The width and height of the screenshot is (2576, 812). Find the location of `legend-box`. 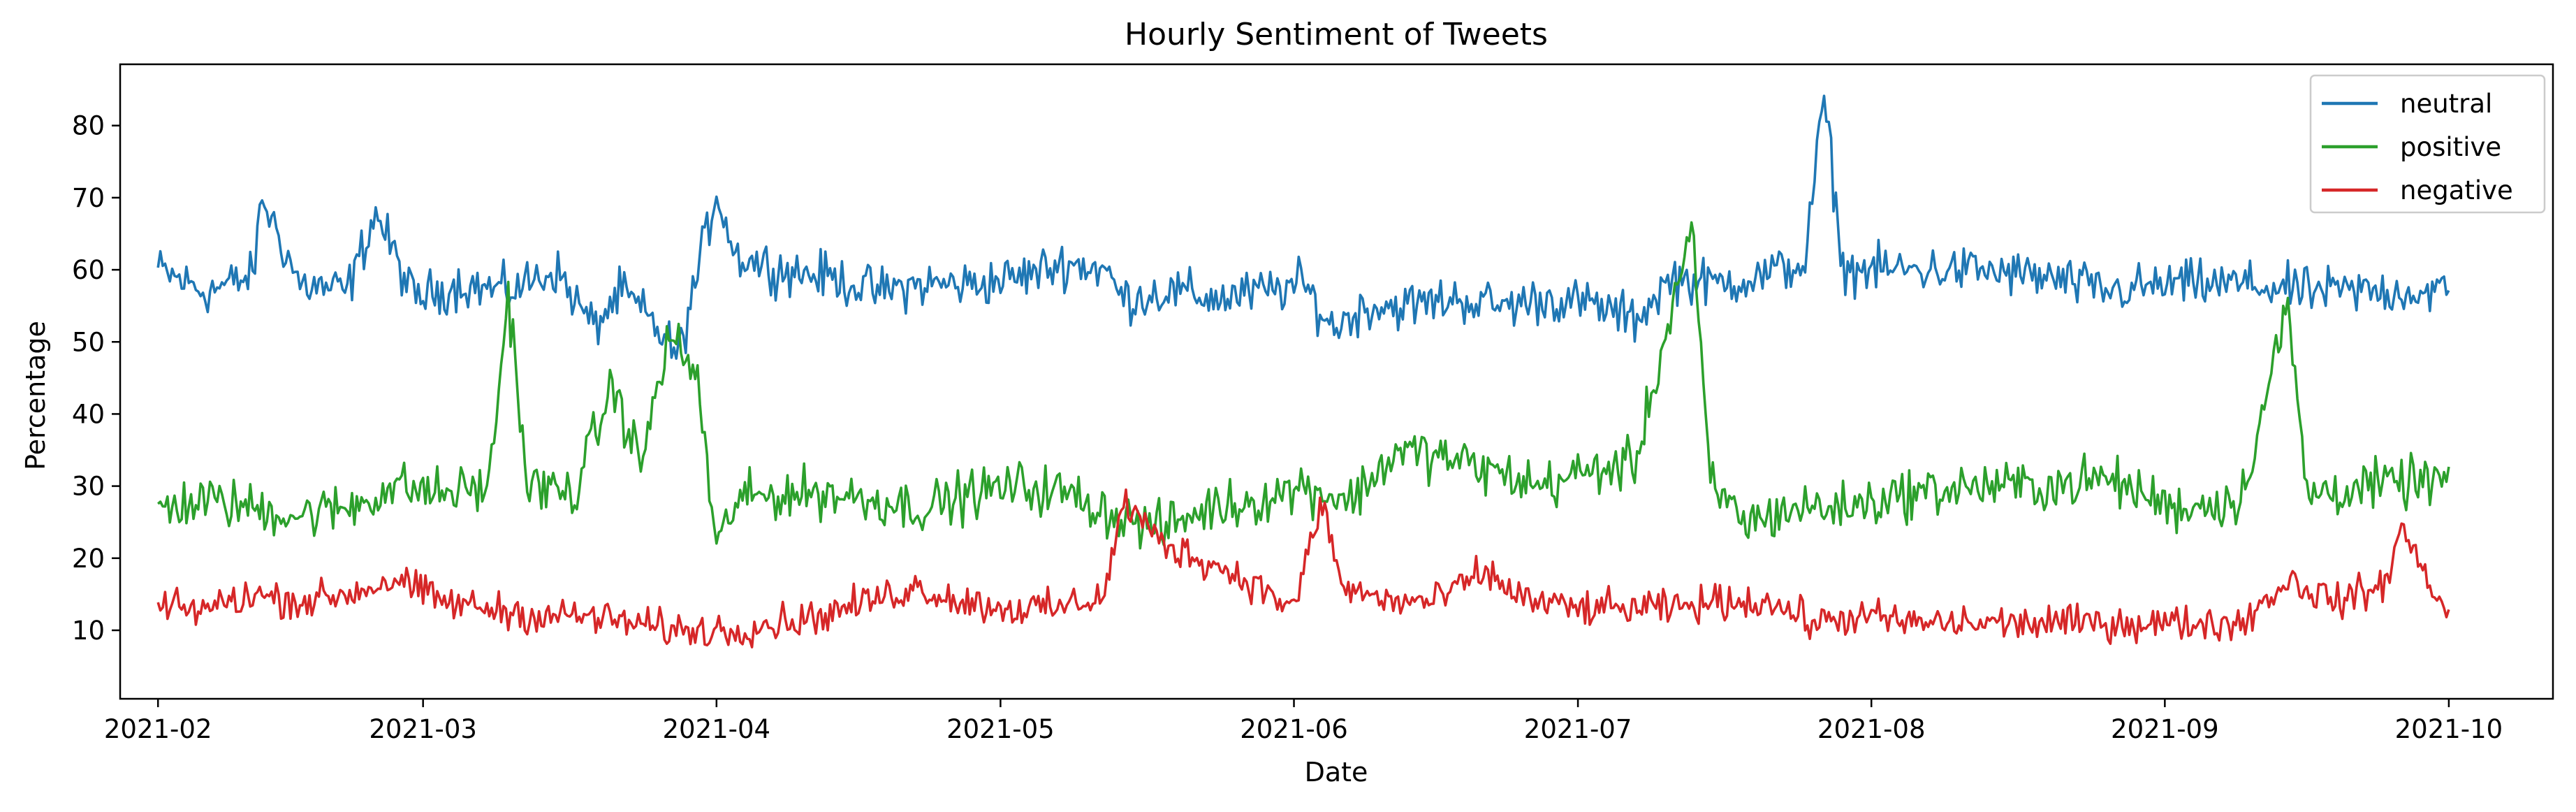

legend-box is located at coordinates (2427, 144).